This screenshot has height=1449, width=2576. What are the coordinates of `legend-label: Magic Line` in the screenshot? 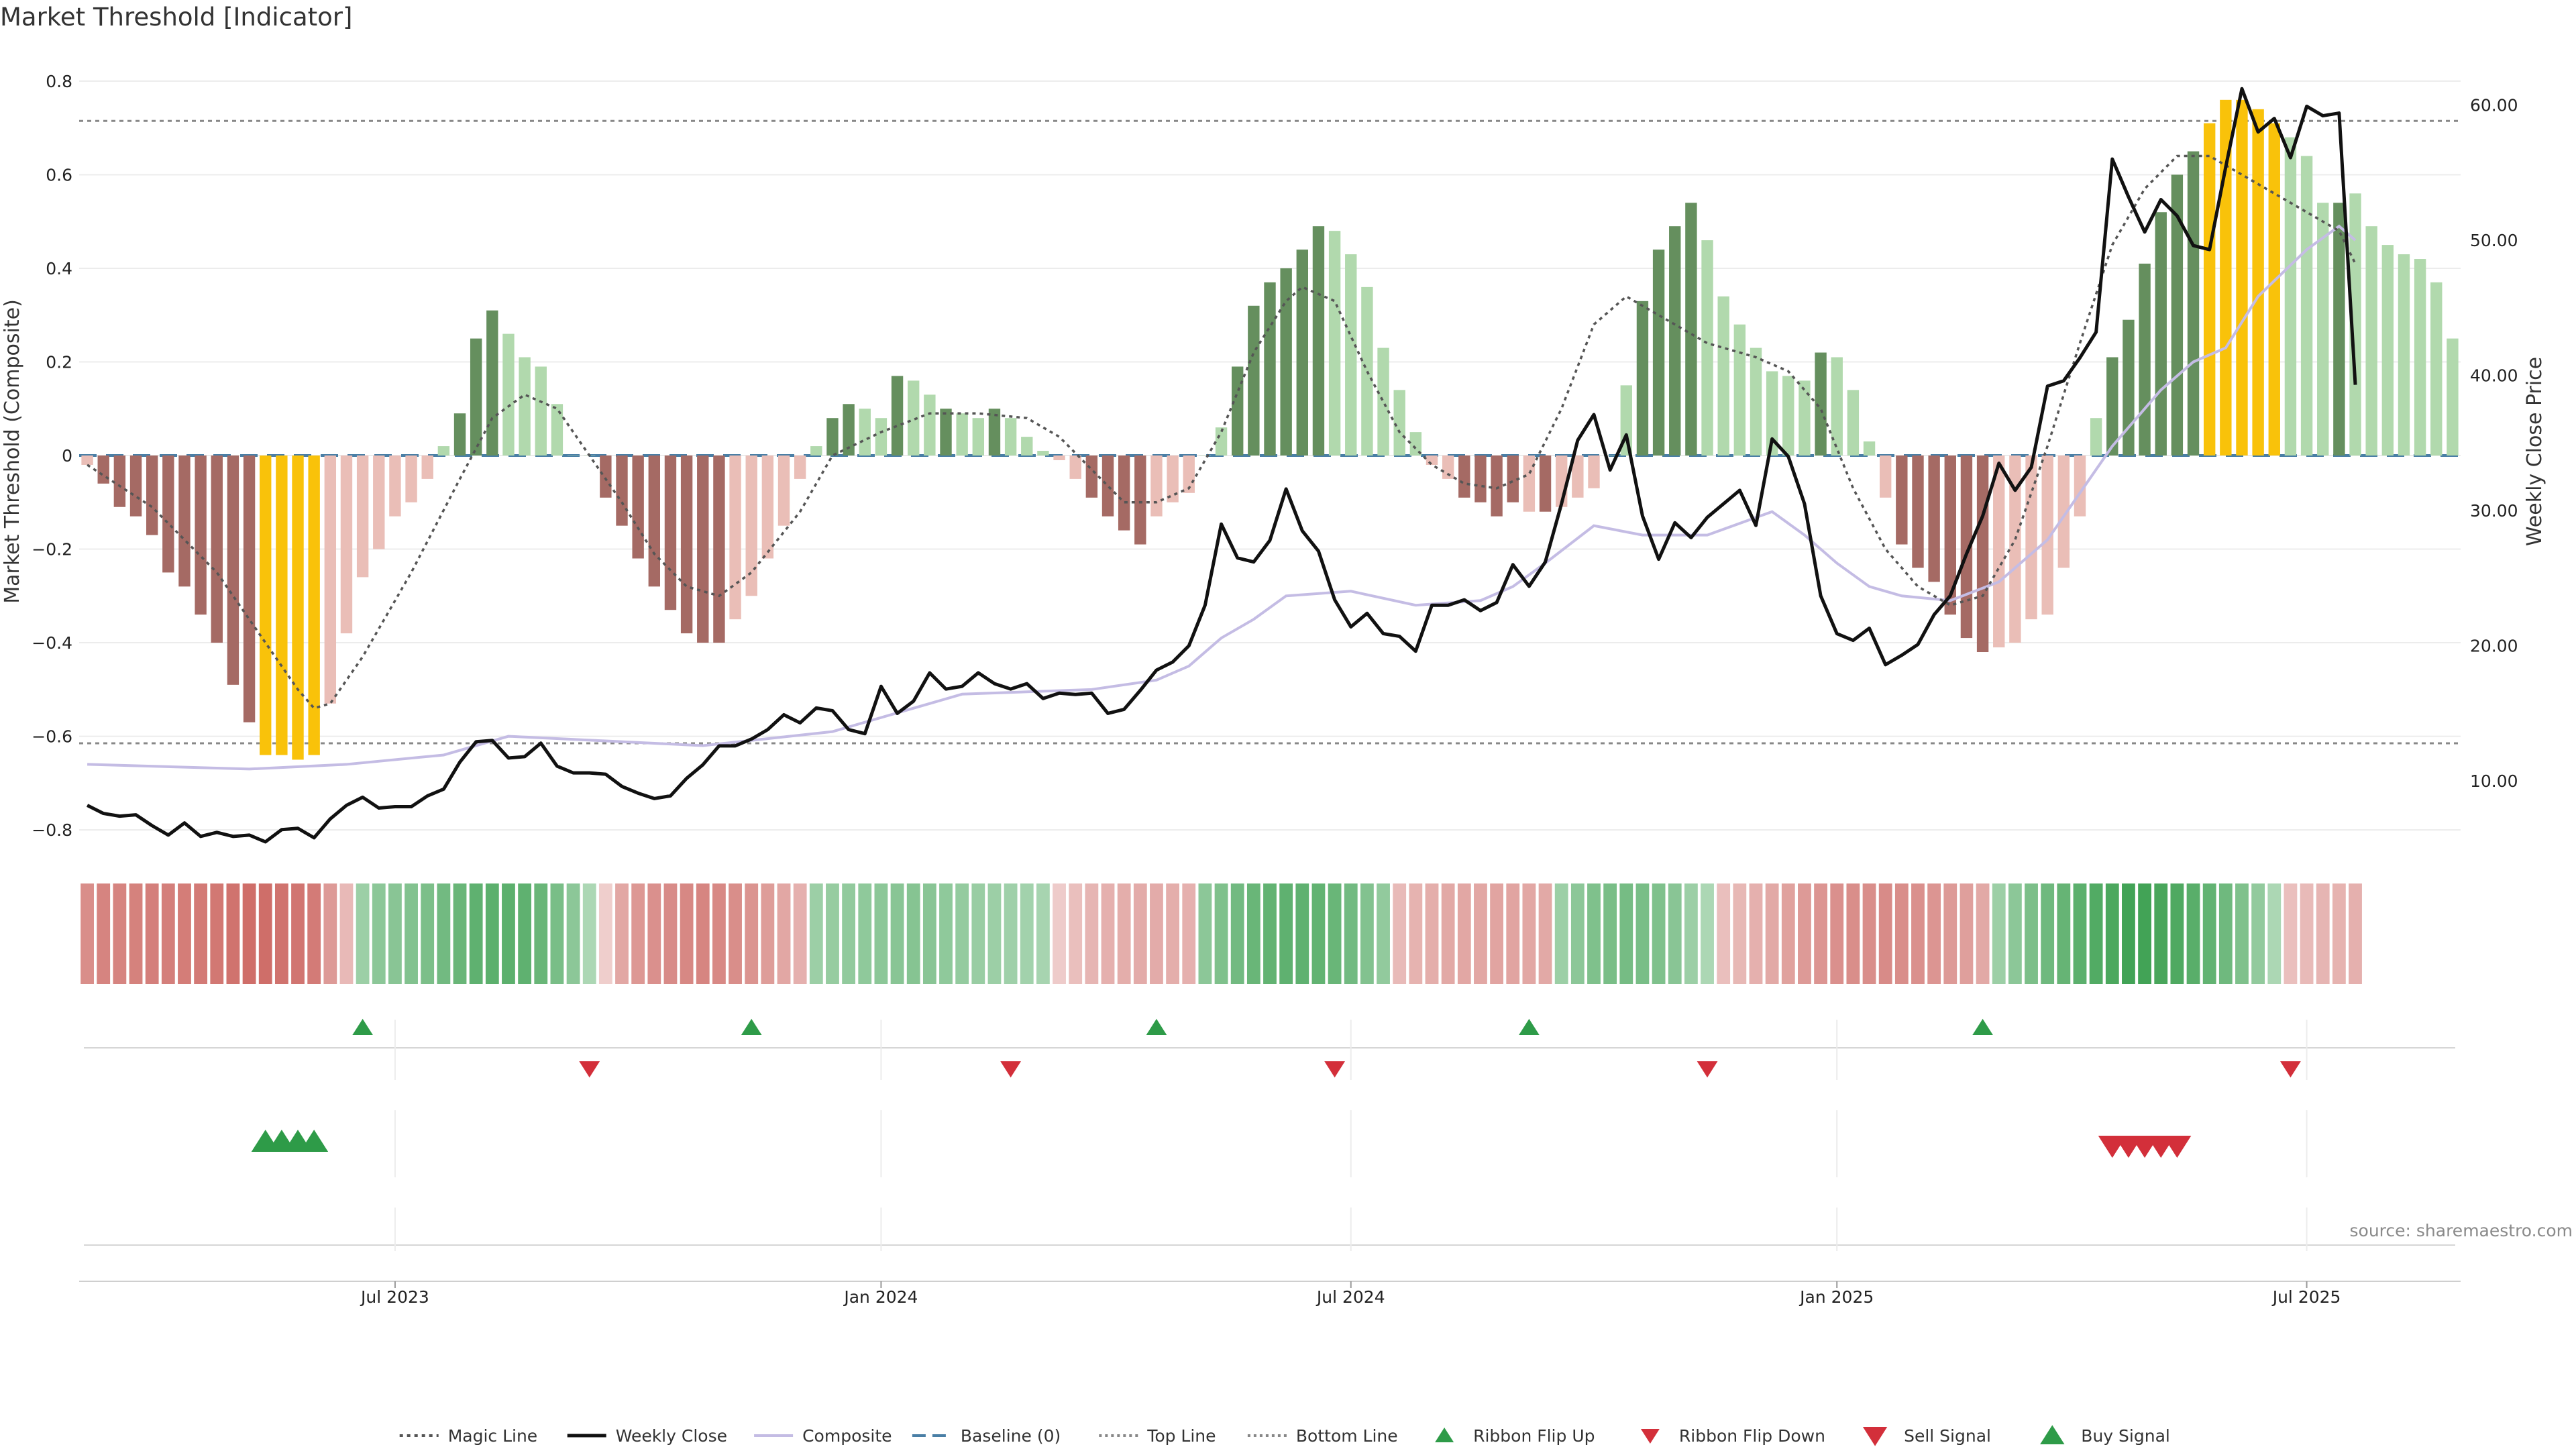 It's located at (493, 1436).